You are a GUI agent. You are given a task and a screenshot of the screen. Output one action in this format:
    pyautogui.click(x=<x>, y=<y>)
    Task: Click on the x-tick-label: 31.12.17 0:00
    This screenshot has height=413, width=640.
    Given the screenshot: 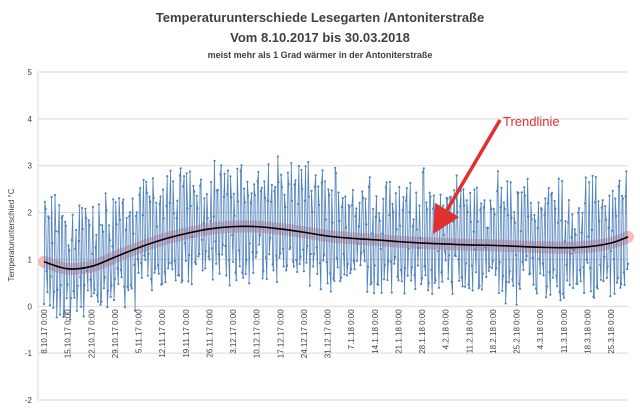 What is the action you would take?
    pyautogui.click(x=328, y=333)
    